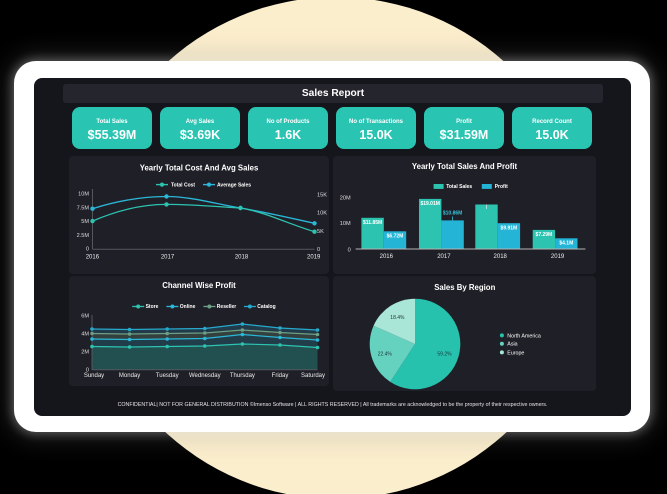 Image resolution: width=667 pixels, height=494 pixels. Describe the element at coordinates (188, 307) in the screenshot. I see `svg-text: Online` at that location.